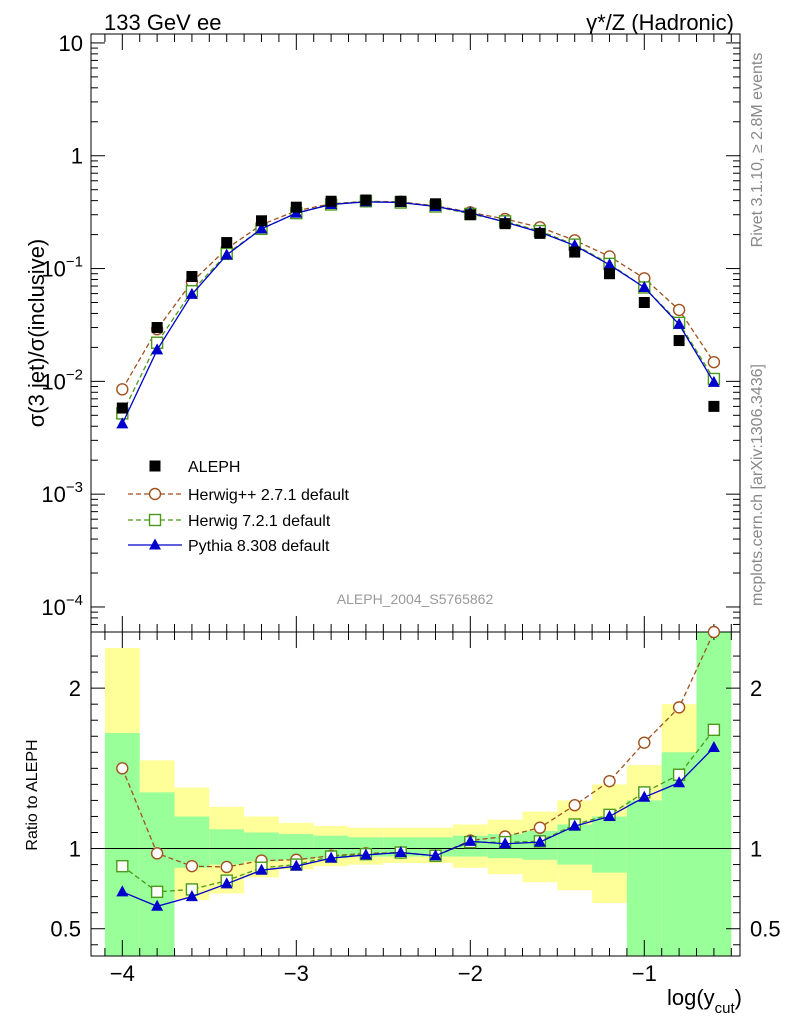 The image size is (786, 1024). What do you see at coordinates (155, 544) in the screenshot?
I see `legend-marker-pythia` at bounding box center [155, 544].